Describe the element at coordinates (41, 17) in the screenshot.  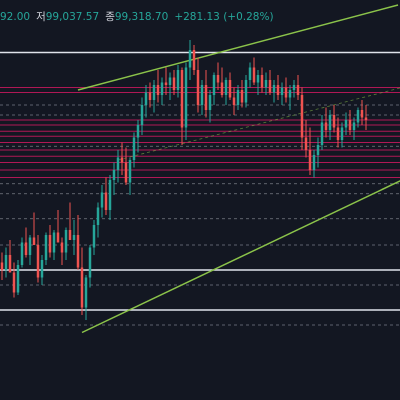
I see `low-label: 저` at that location.